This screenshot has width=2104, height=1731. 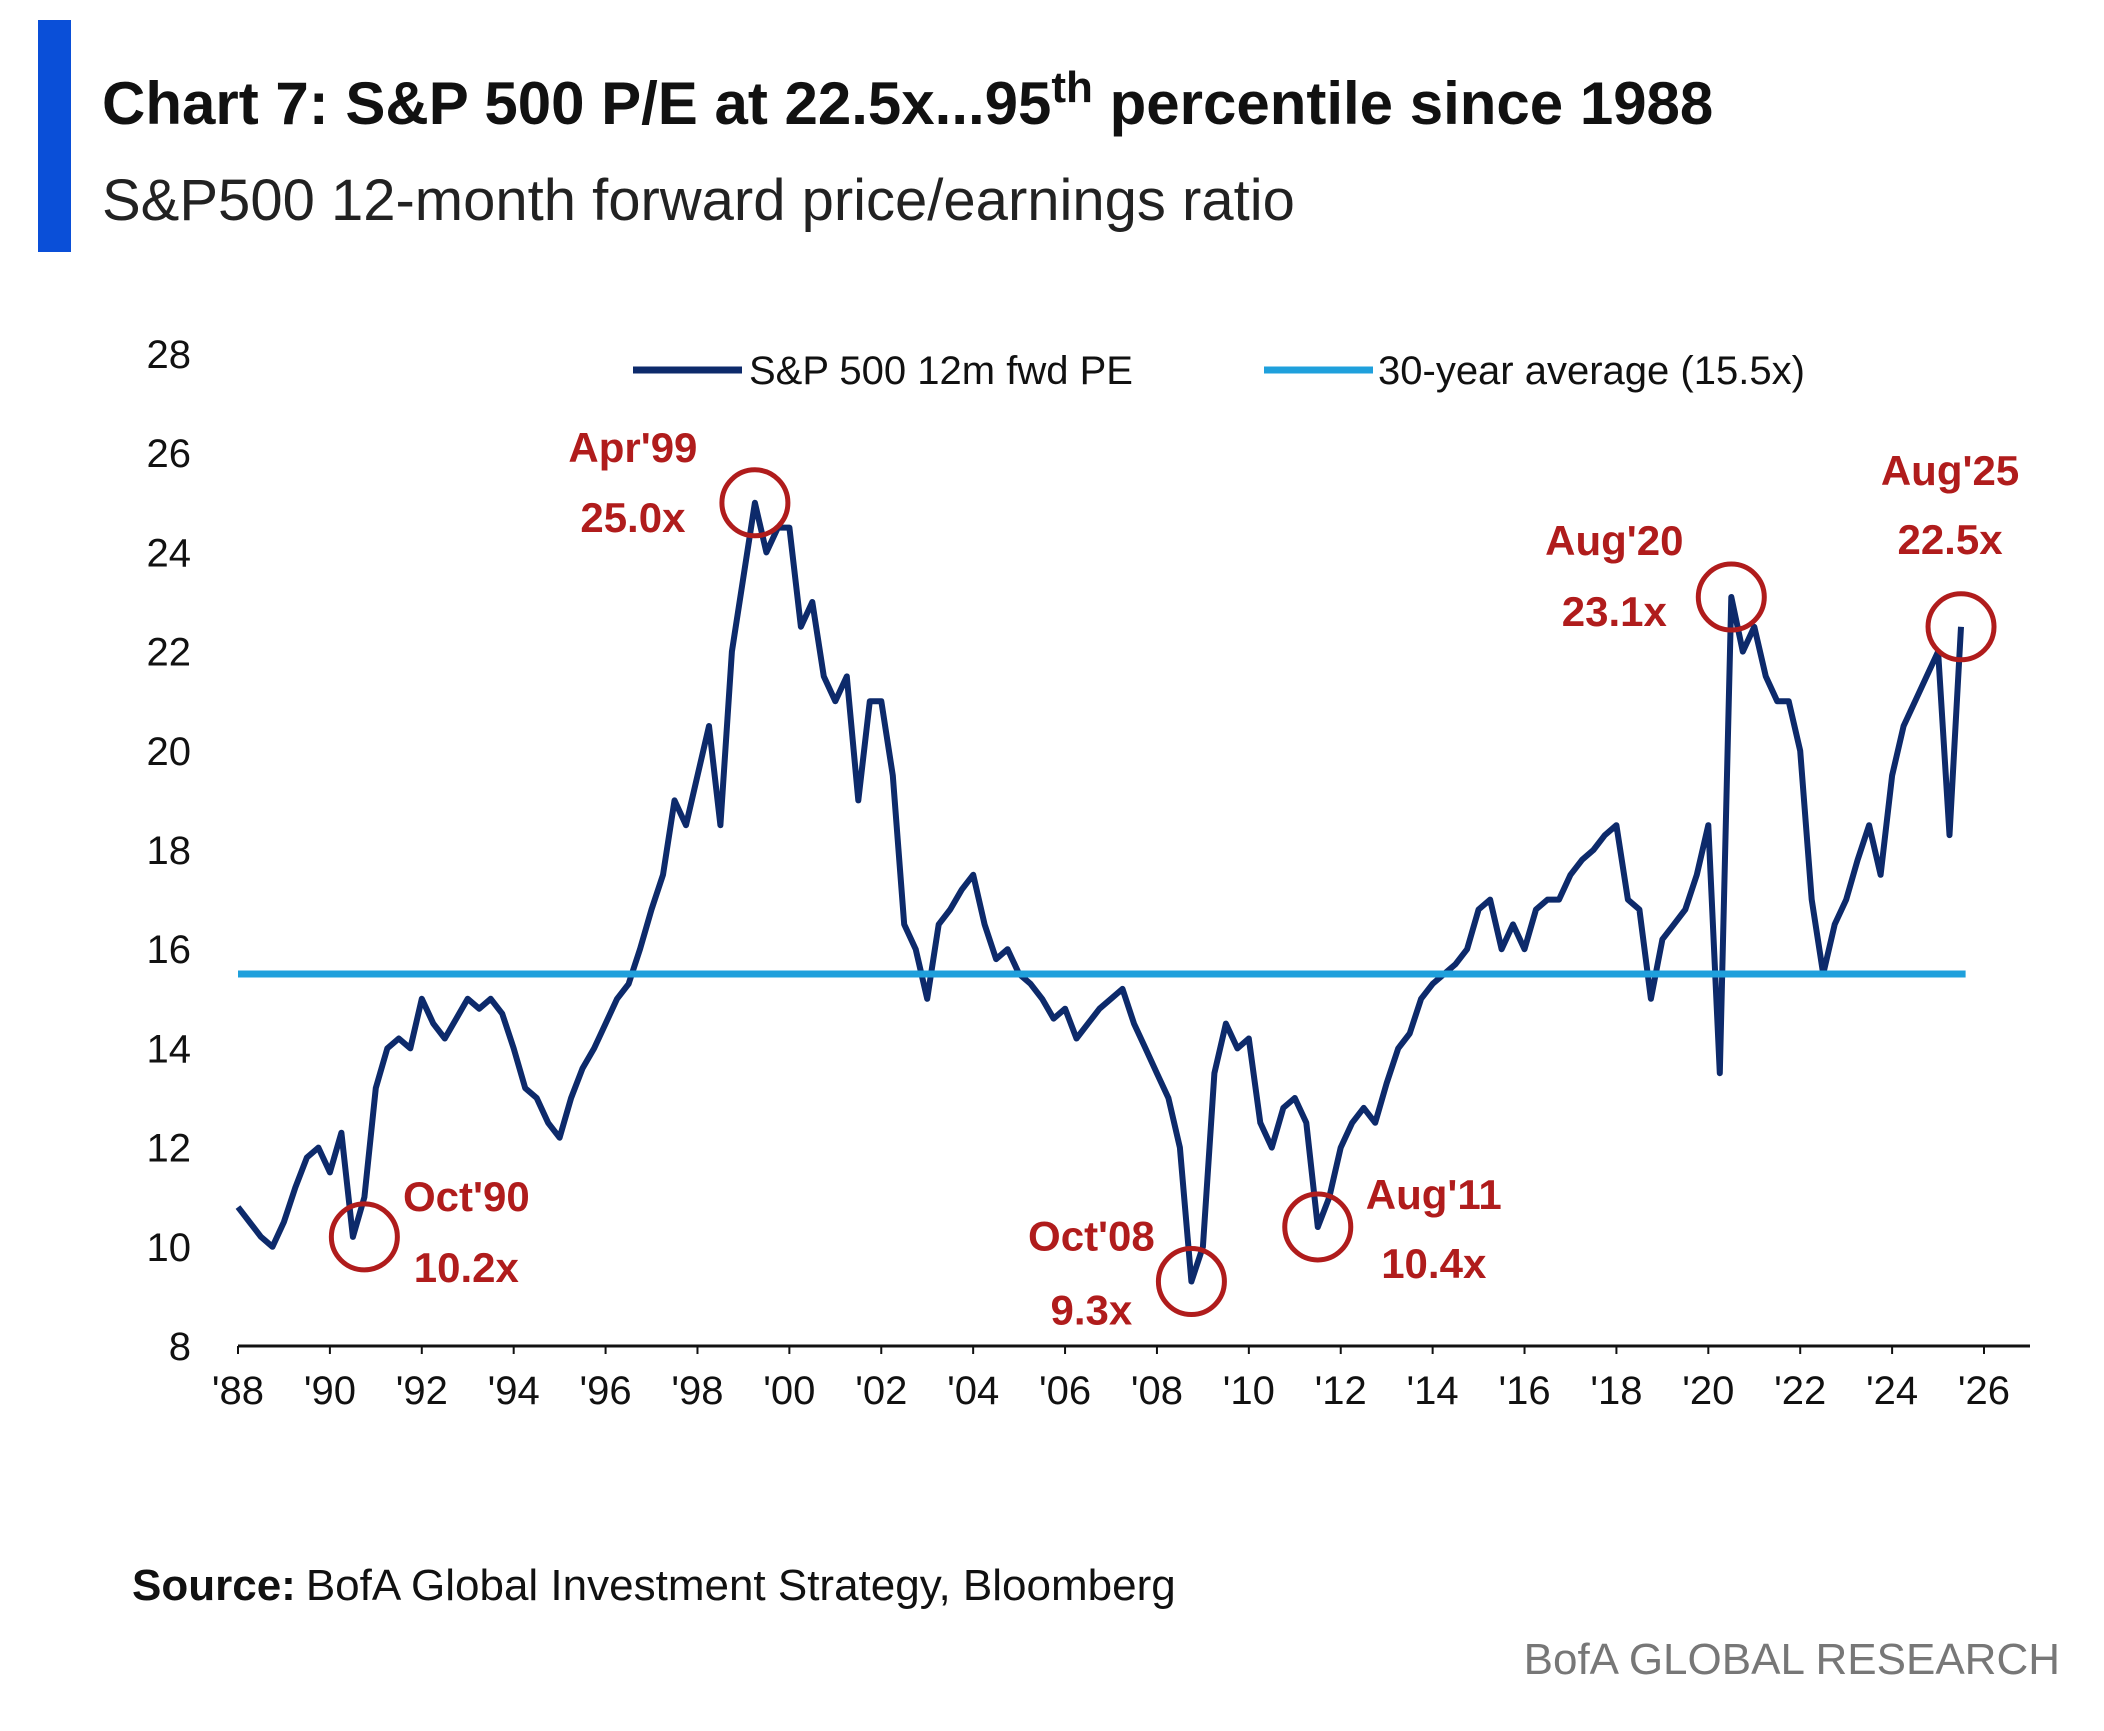 I want to click on annotation-value: 23.1x, so click(x=1615, y=611).